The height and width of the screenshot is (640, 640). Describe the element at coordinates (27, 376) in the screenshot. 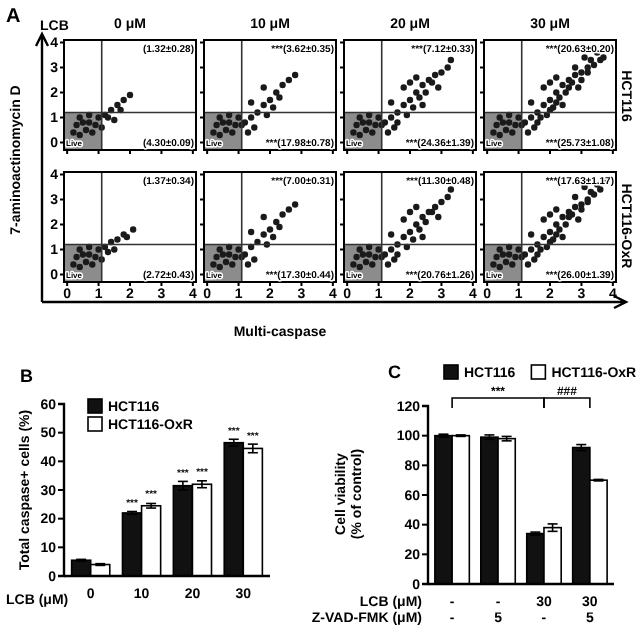

I see `chart-title: B` at that location.